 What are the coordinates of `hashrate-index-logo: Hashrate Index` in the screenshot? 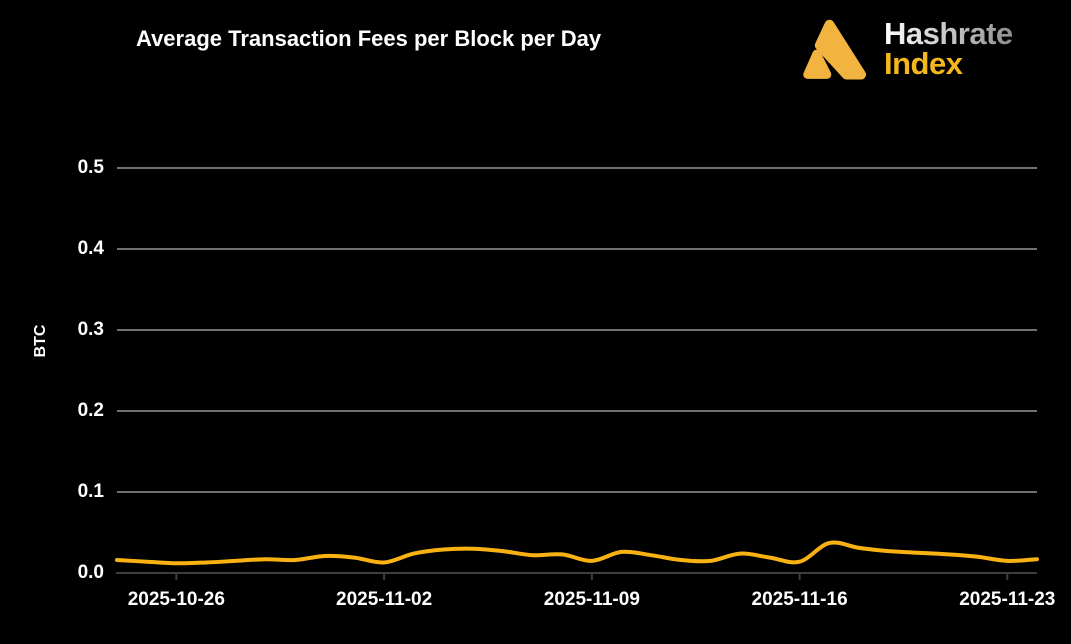 It's located at (906, 49).